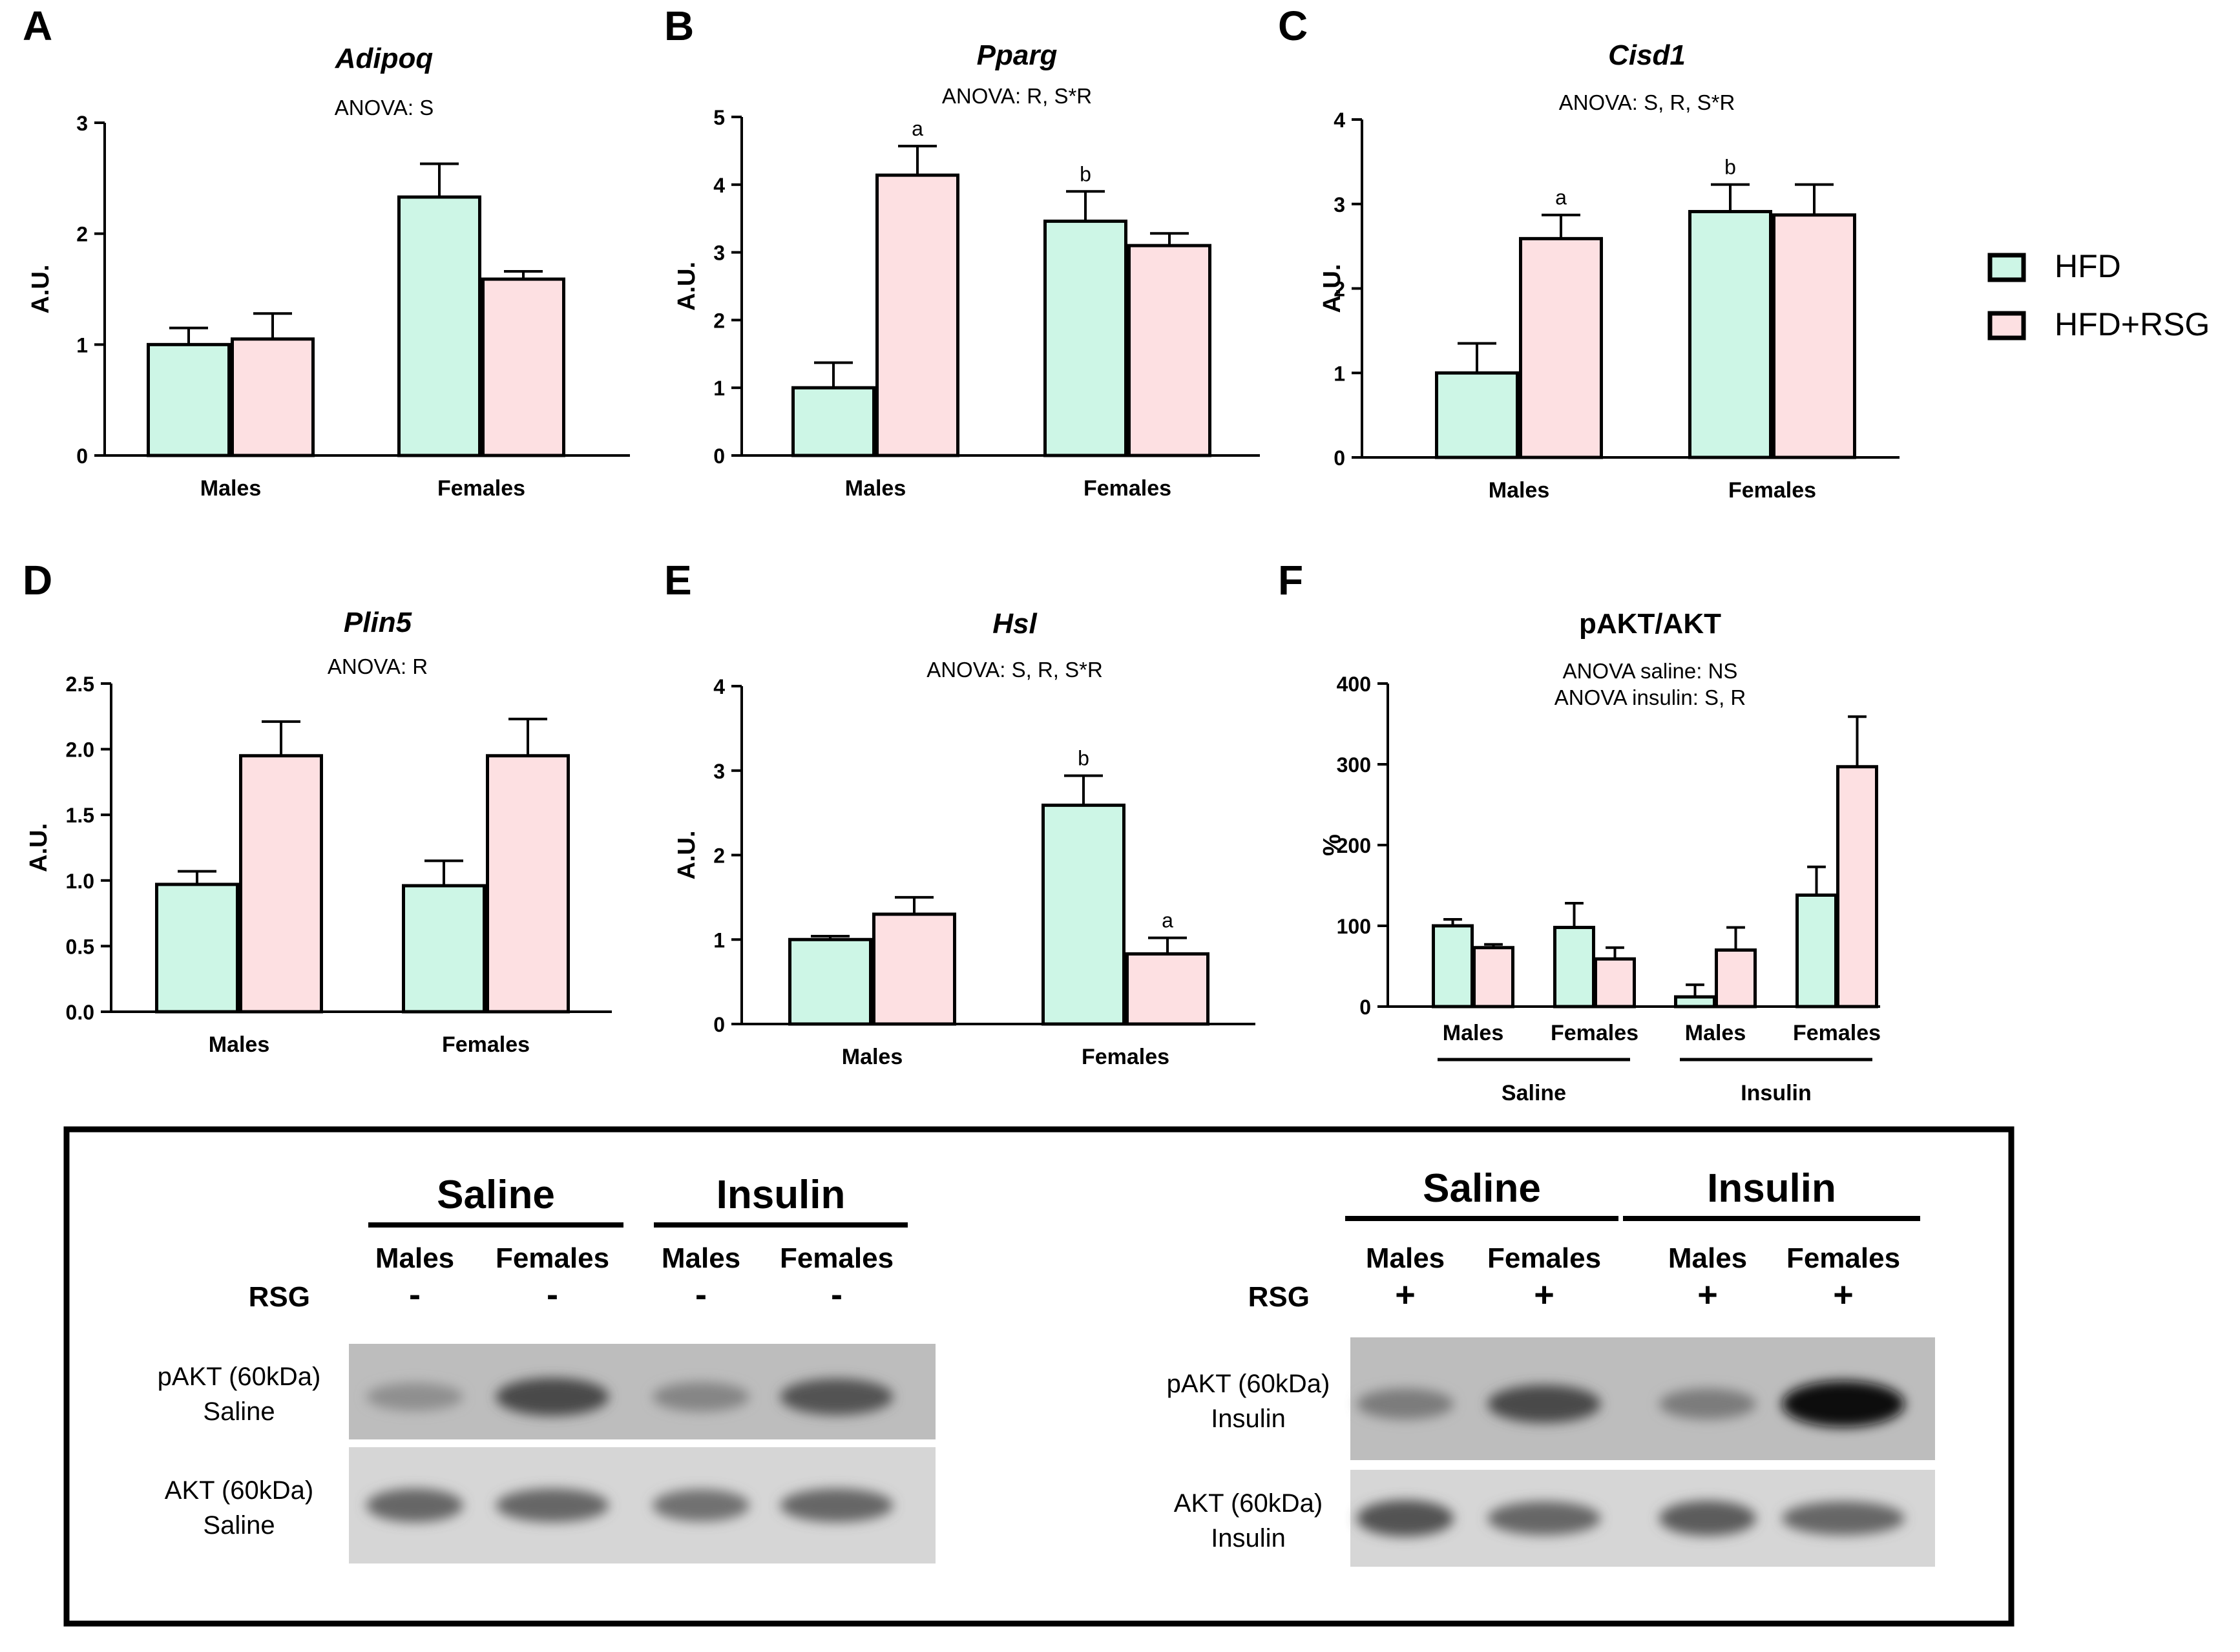  What do you see at coordinates (239, 1525) in the screenshot?
I see `blot-row-condition: Saline` at bounding box center [239, 1525].